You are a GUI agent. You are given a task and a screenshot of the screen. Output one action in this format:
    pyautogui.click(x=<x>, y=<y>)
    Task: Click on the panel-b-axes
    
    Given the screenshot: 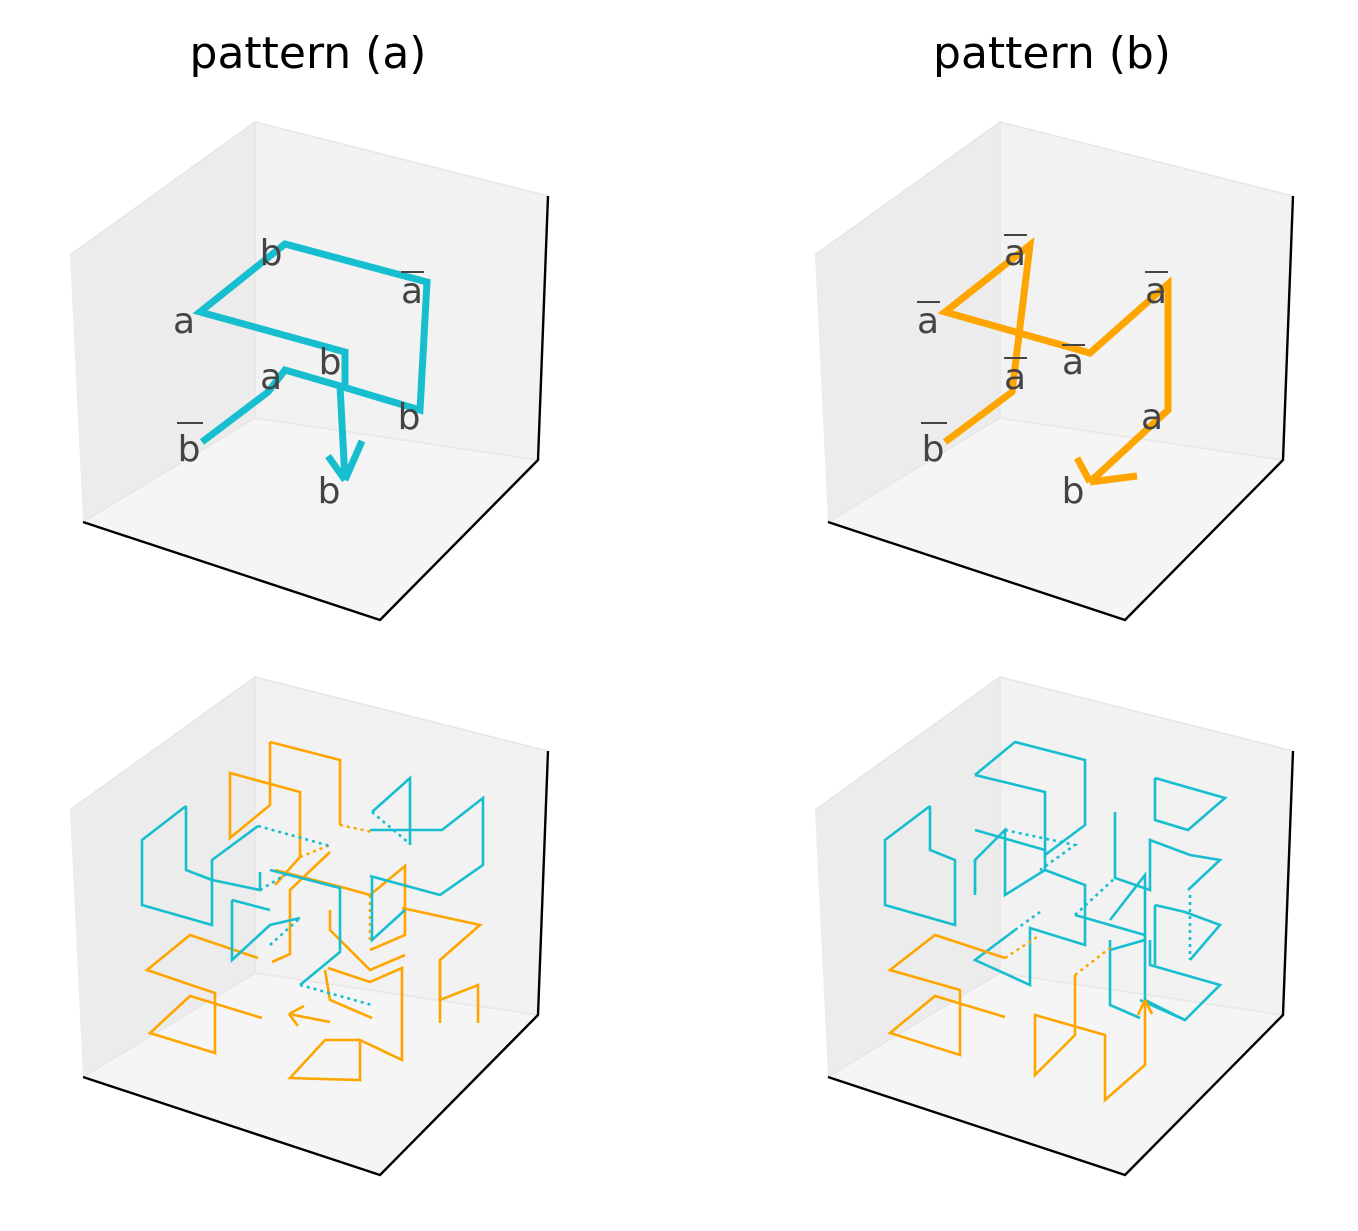 What is the action you would take?
    pyautogui.click(x=1054, y=371)
    